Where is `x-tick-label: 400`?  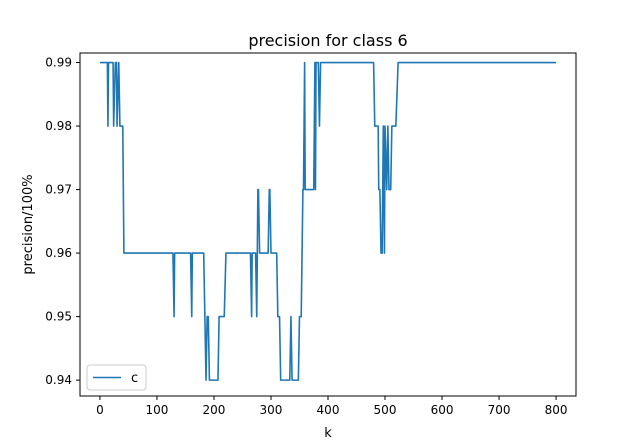 x-tick-label: 400 is located at coordinates (328, 410).